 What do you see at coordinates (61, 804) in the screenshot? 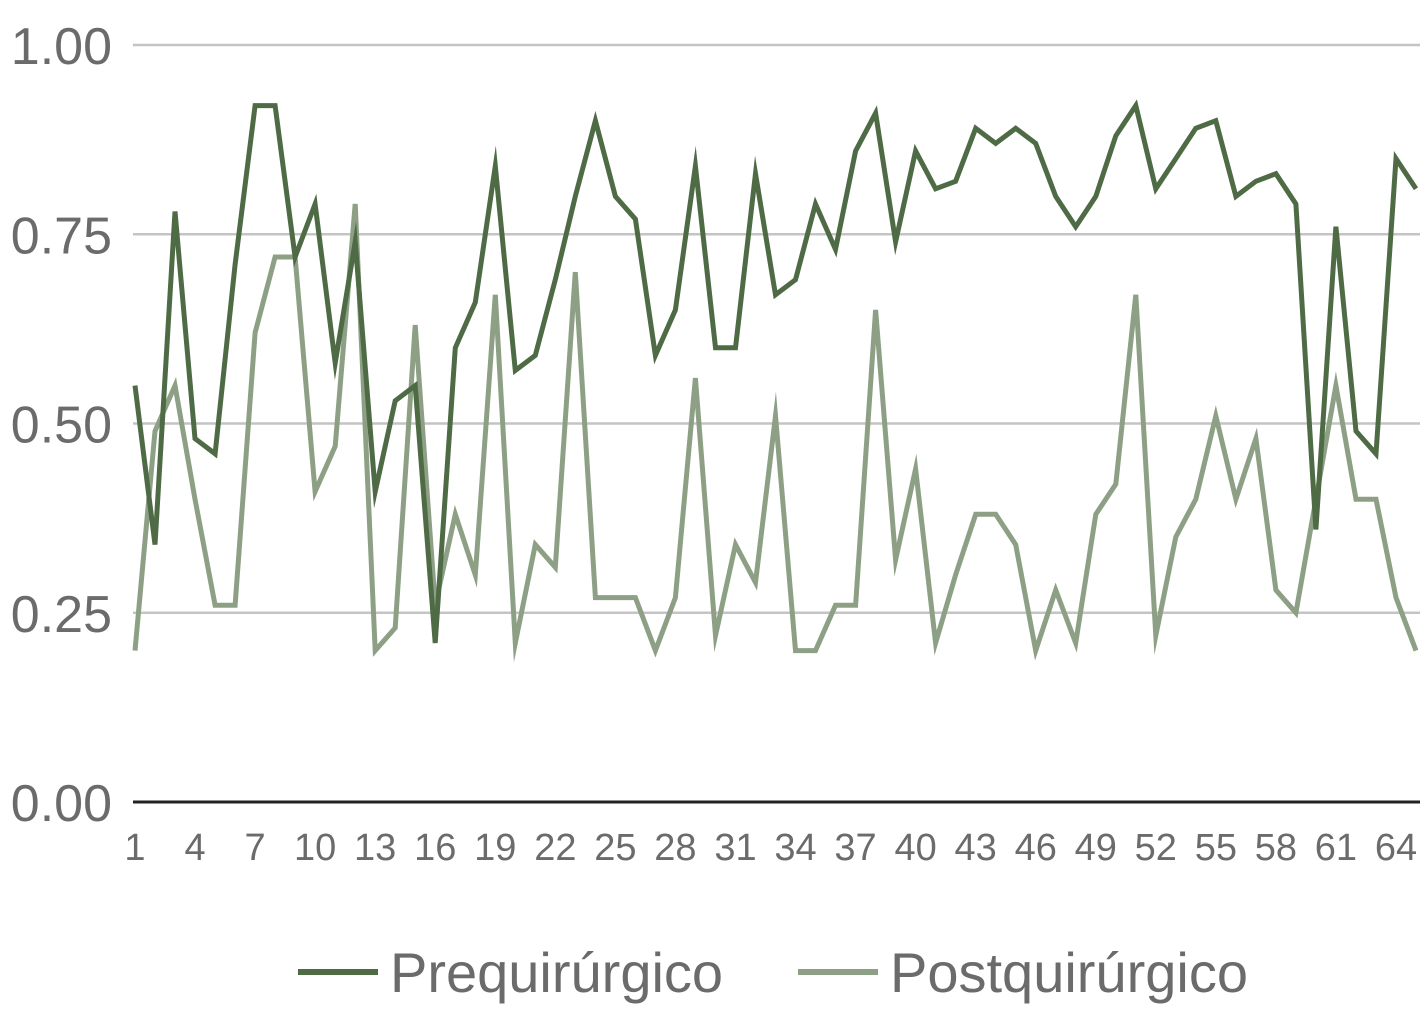
I see `y-tick-label: 0.00` at bounding box center [61, 804].